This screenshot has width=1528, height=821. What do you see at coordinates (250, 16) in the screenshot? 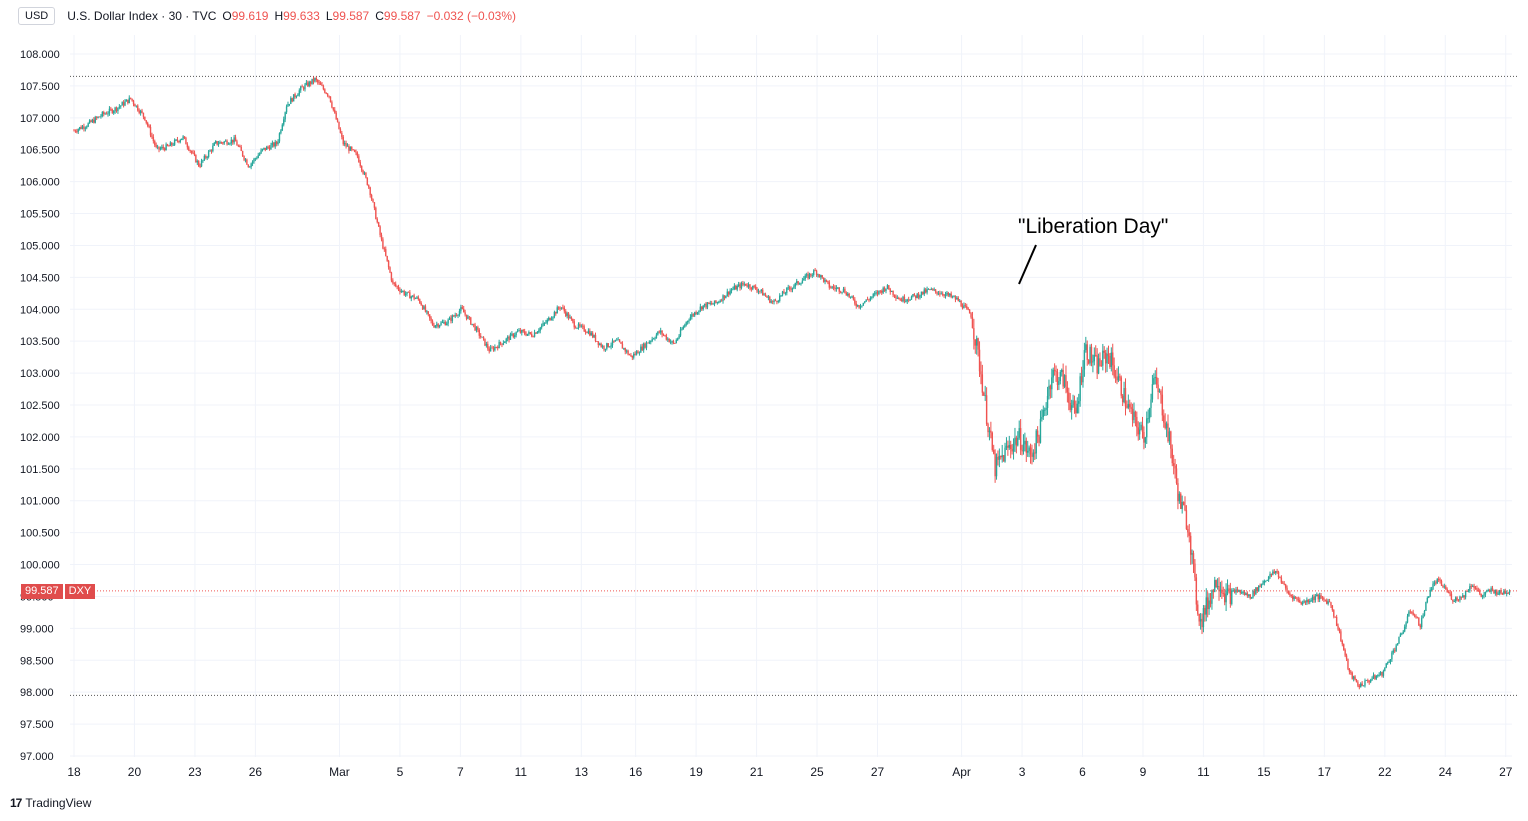
I see `open-value: 99.619` at bounding box center [250, 16].